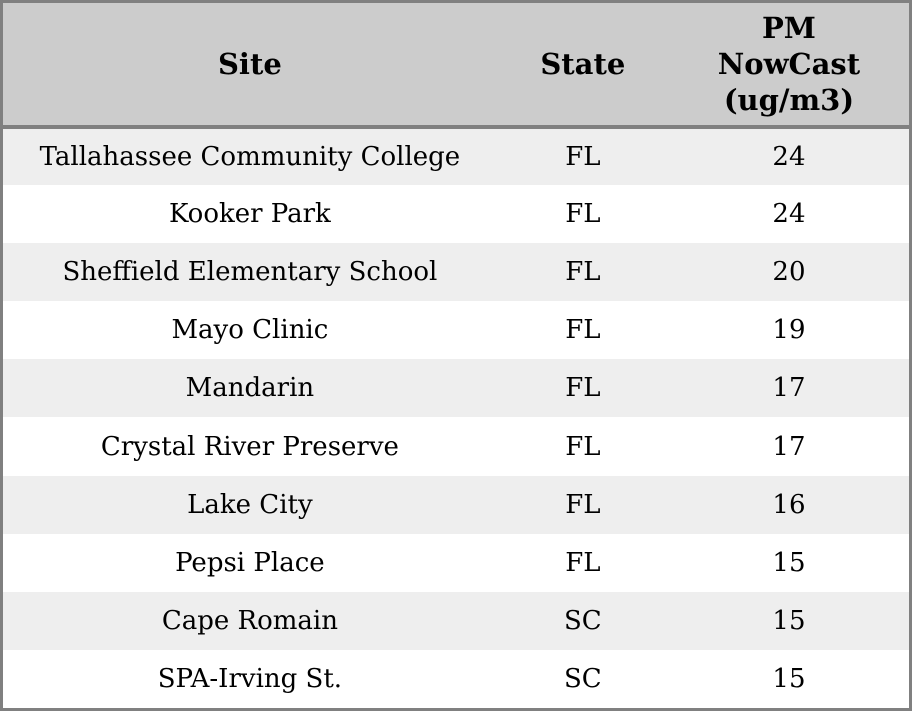  What do you see at coordinates (250, 272) in the screenshot?
I see `site-cell: Sheffield Elementary School` at bounding box center [250, 272].